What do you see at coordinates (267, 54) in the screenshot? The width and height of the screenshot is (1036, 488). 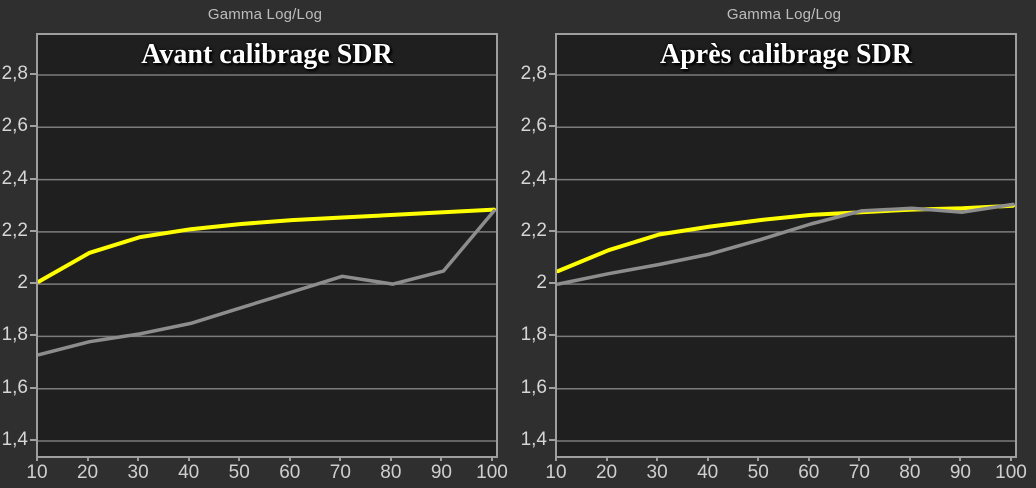 I see `chart-title: Avant calibrage SDR` at bounding box center [267, 54].